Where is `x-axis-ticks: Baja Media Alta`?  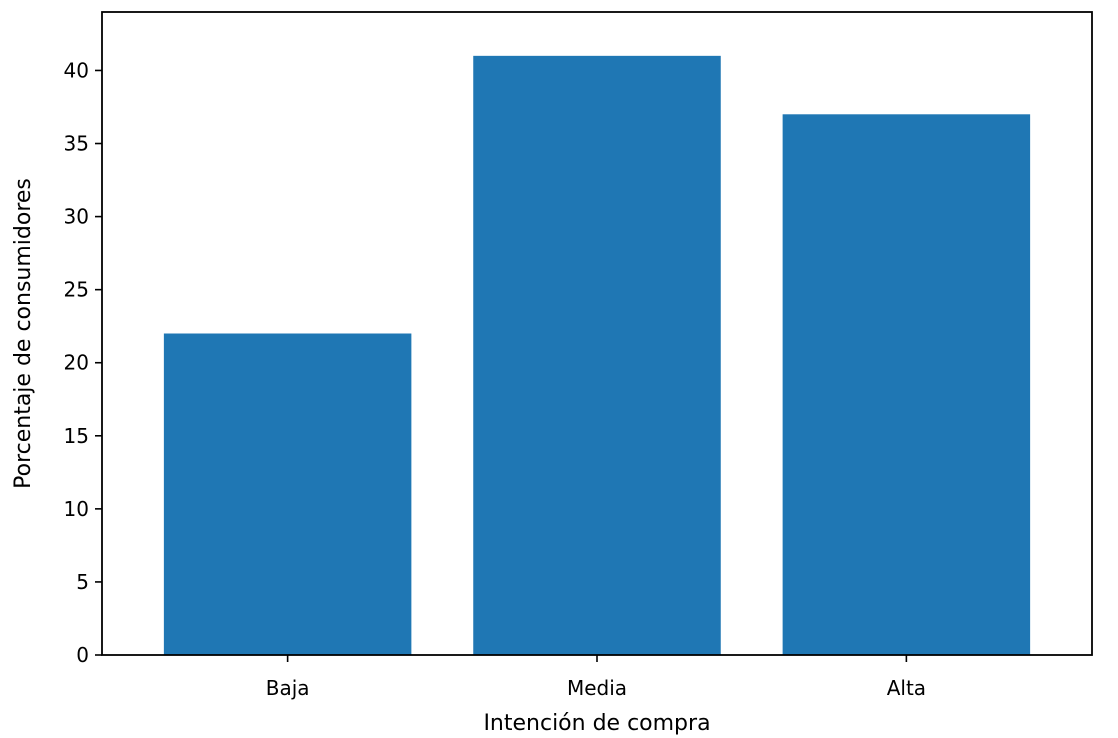
x-axis-ticks: Baja Media Alta is located at coordinates (596, 677).